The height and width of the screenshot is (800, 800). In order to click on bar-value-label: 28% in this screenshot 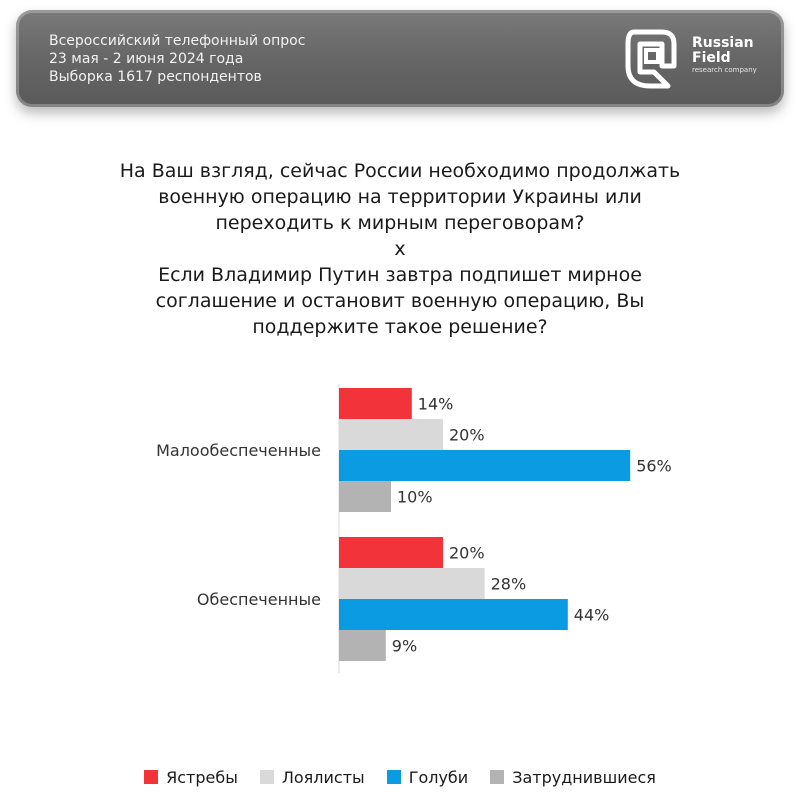, I will do `click(509, 584)`.